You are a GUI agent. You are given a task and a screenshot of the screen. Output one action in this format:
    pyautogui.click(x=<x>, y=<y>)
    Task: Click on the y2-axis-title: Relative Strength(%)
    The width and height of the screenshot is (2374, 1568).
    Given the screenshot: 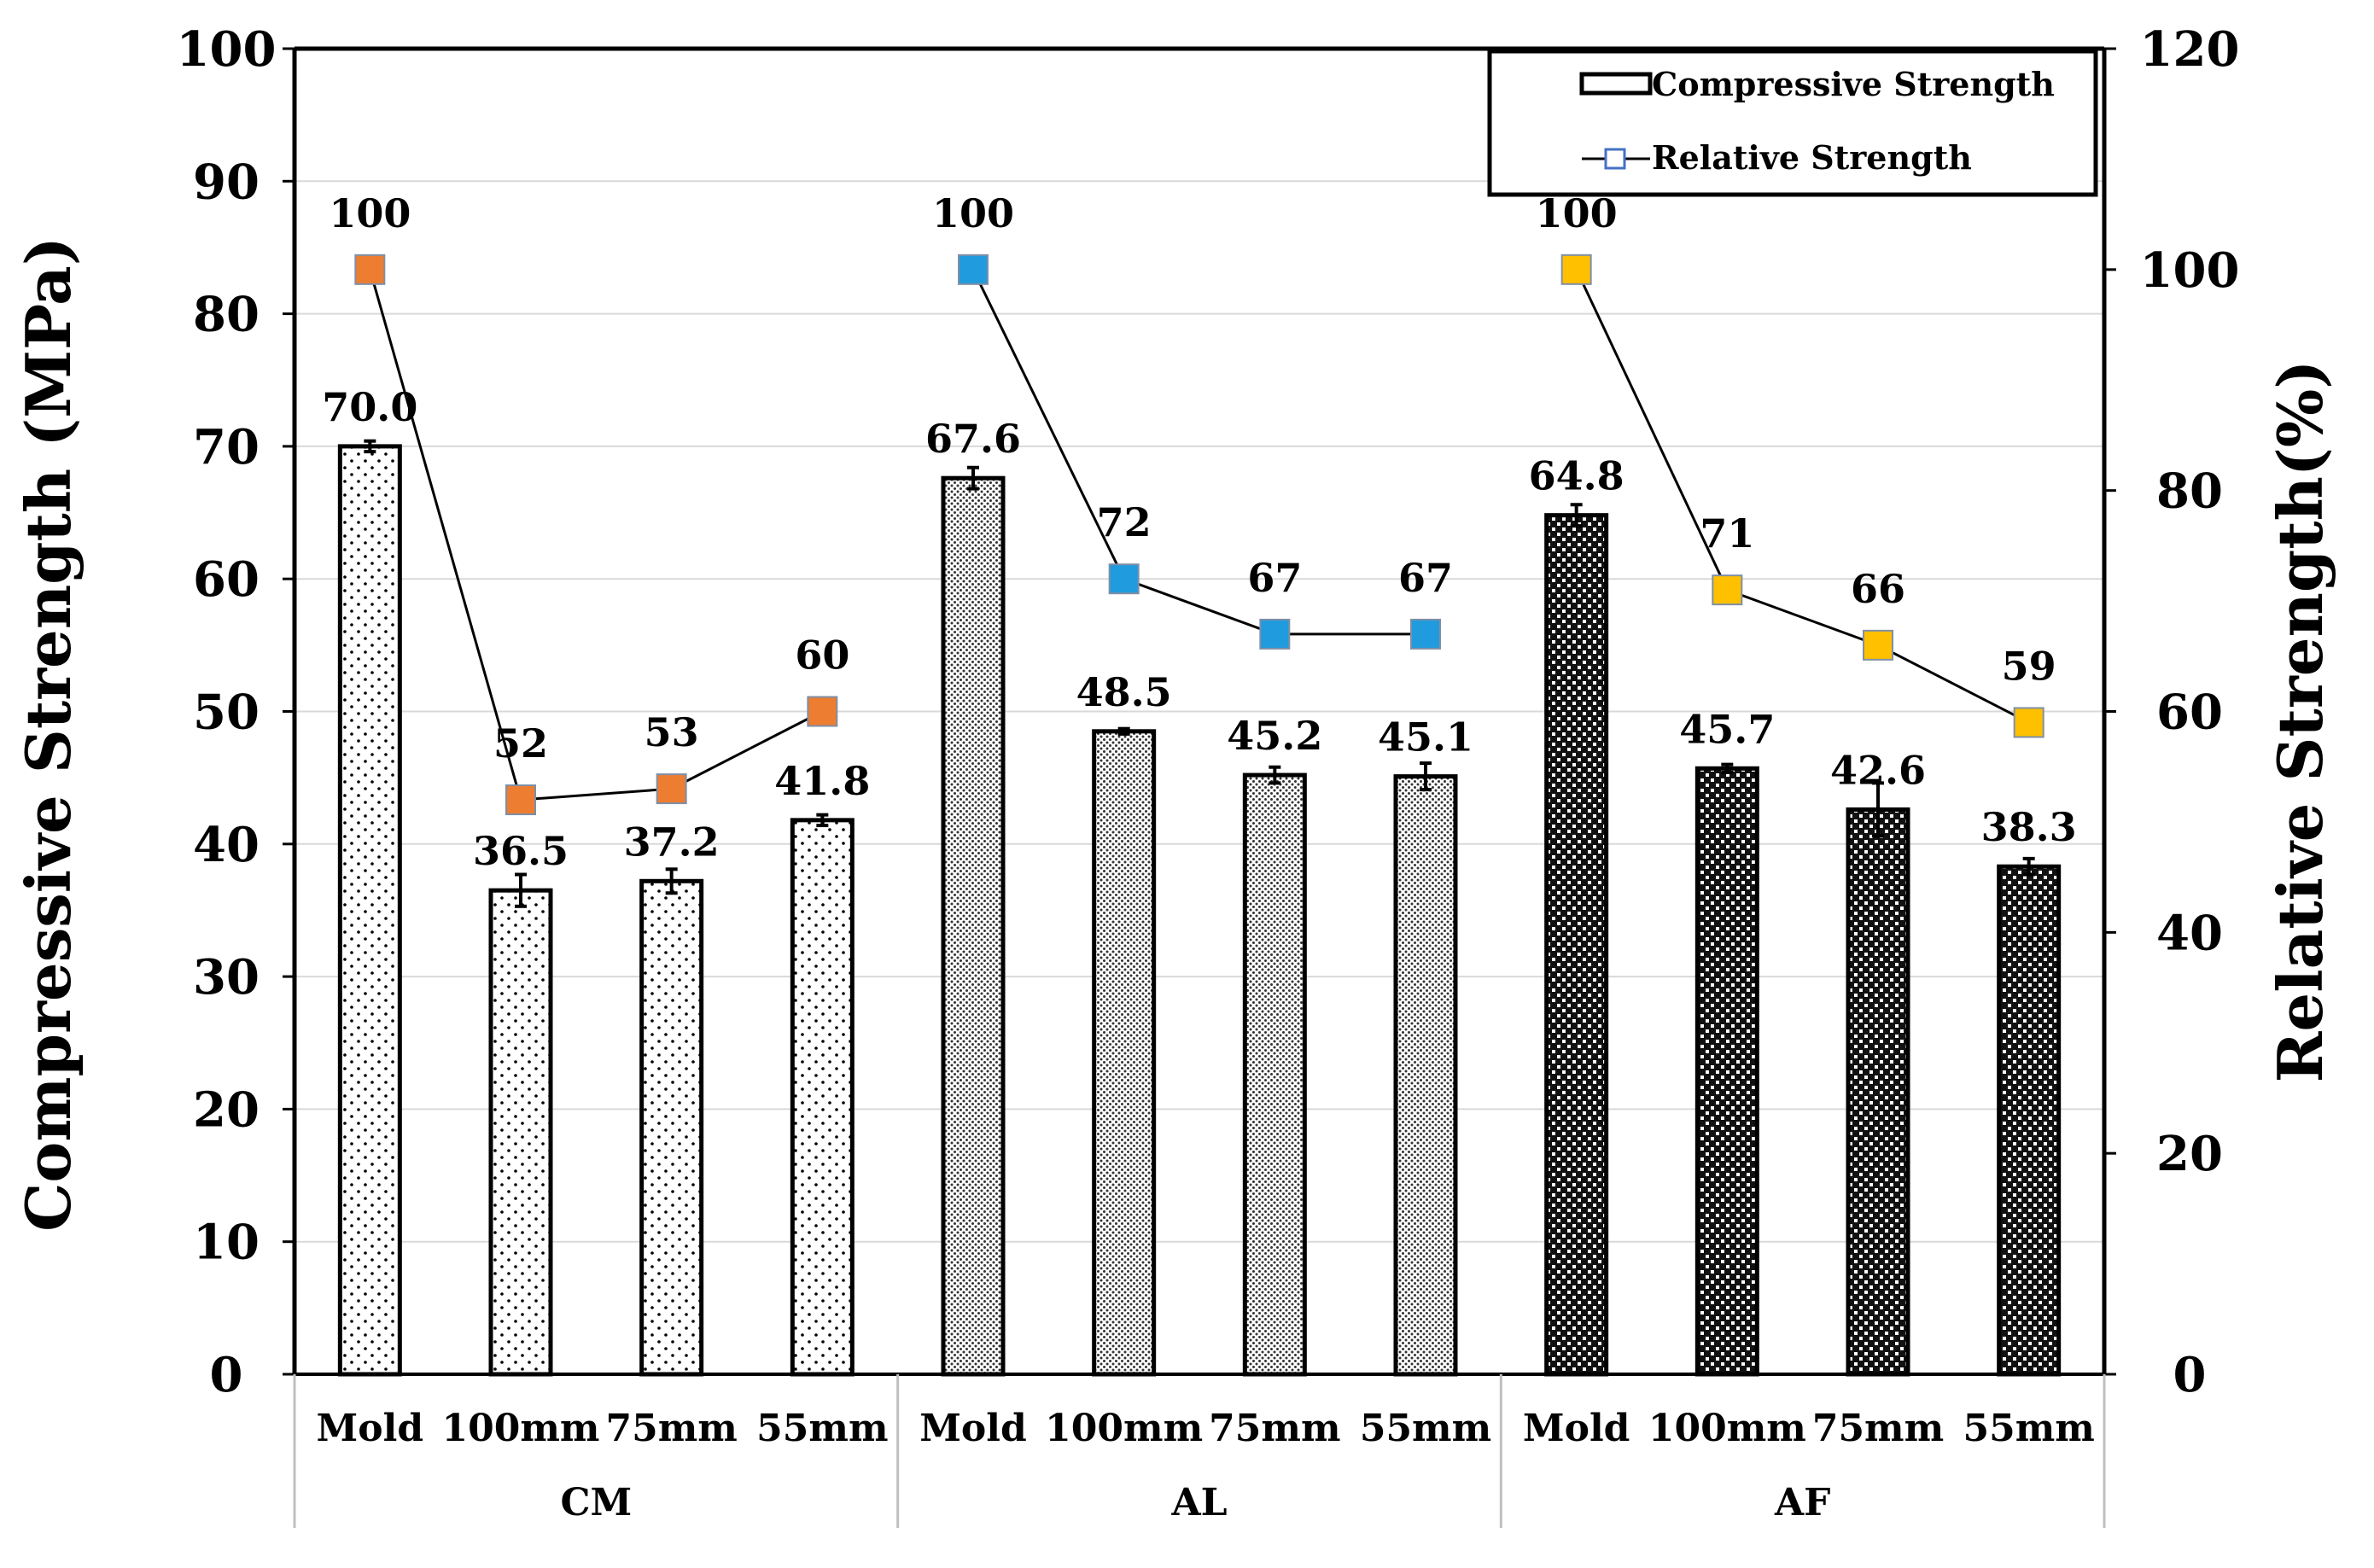 What is the action you would take?
    pyautogui.click(x=2300, y=721)
    